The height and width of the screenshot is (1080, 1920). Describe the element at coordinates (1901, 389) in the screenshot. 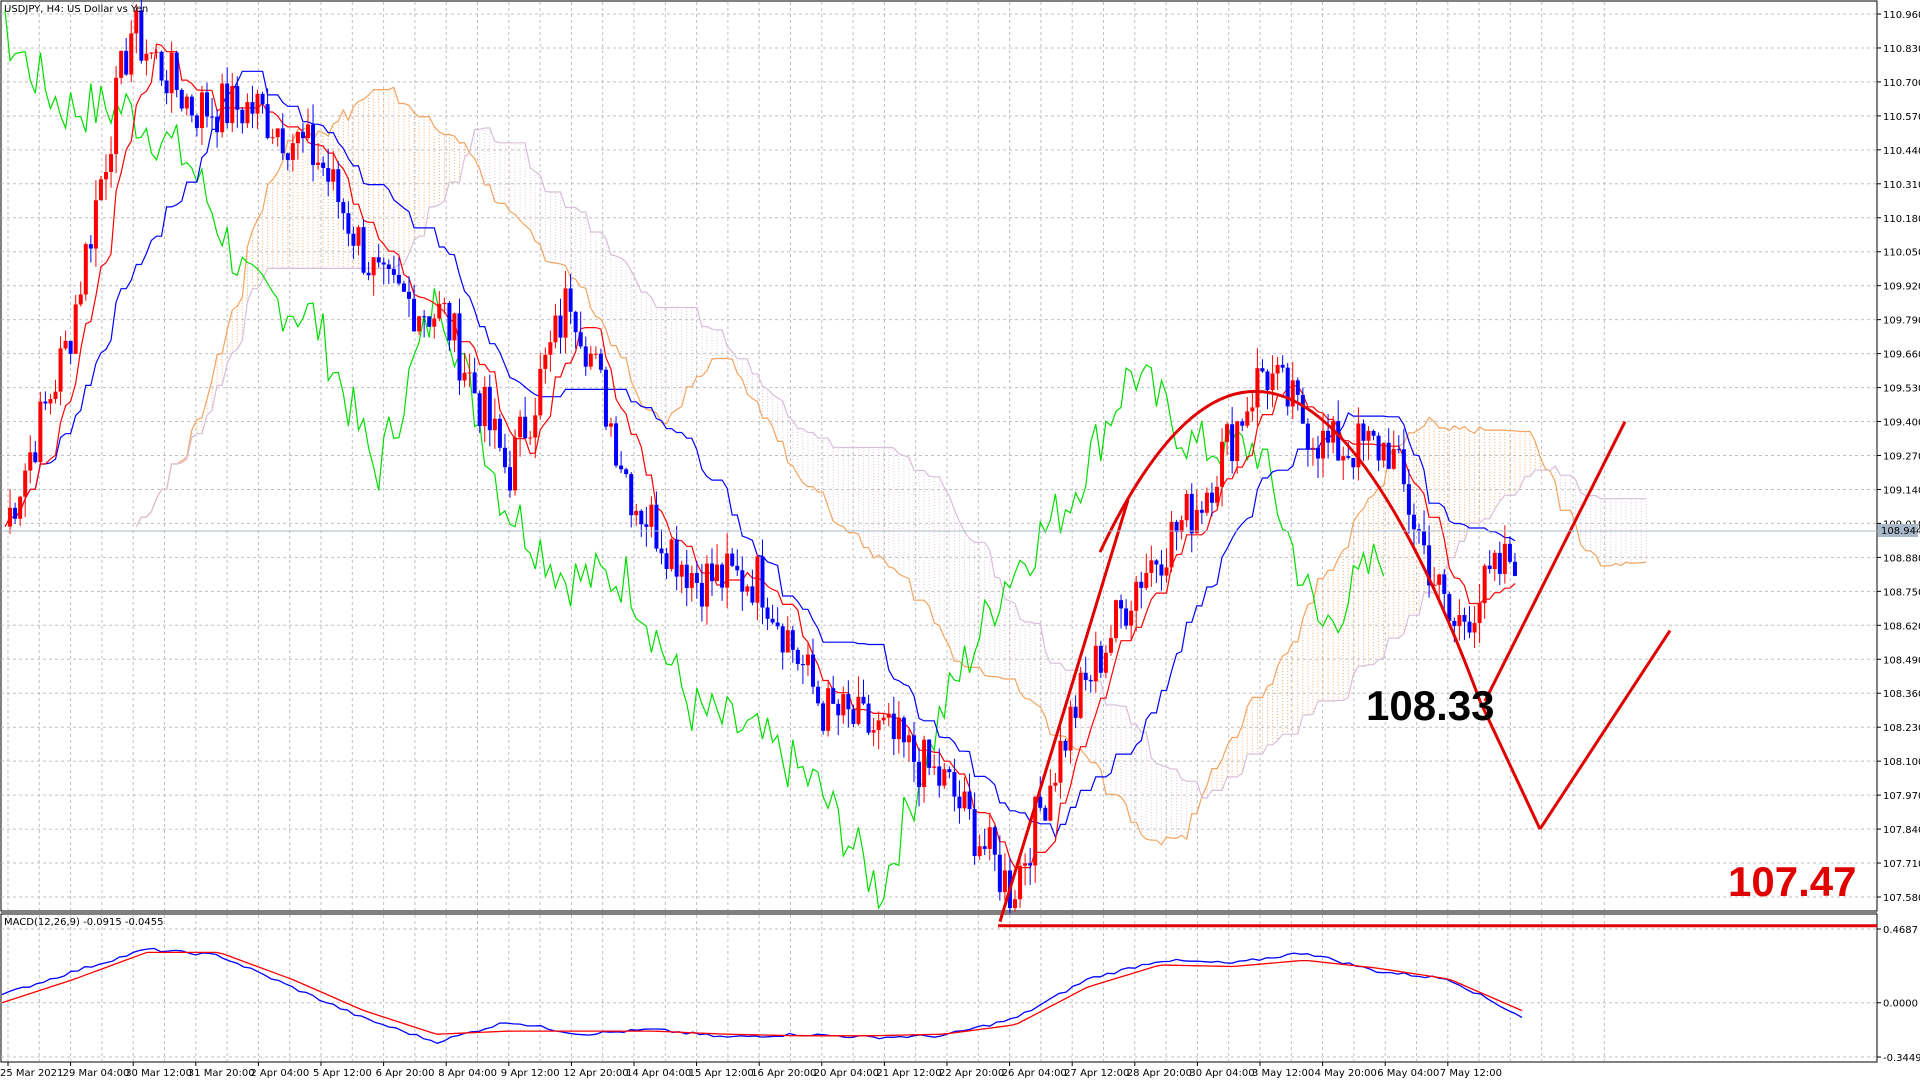

I see `y-tick-label: 109.530` at that location.